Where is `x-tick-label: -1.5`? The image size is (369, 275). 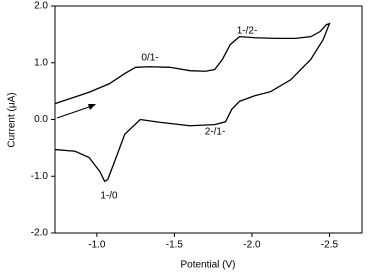
x-tick-label: -1.5 is located at coordinates (175, 245).